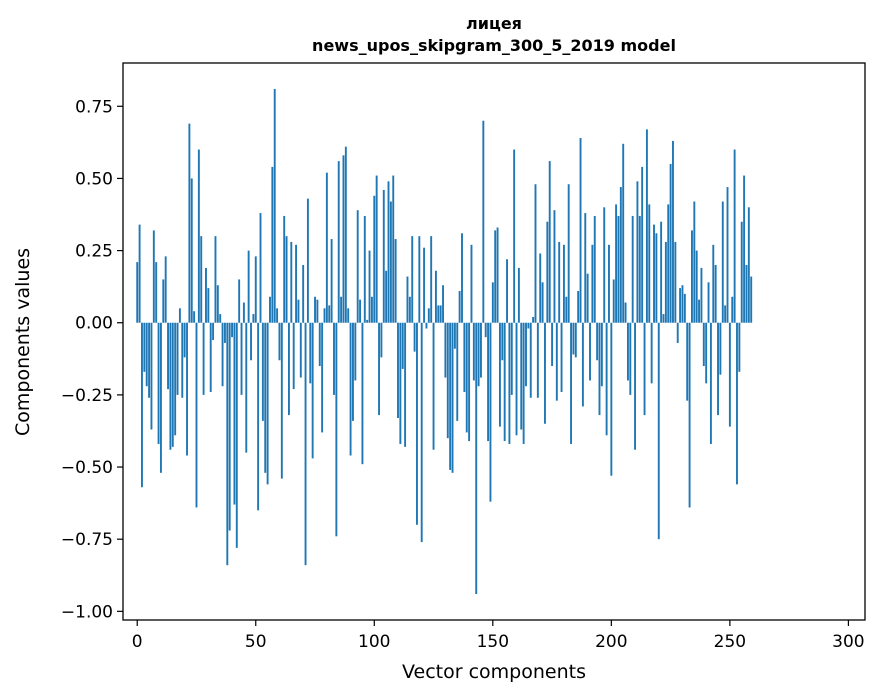 This screenshot has height=696, width=880. I want to click on x-axis-ticks: 0 50 100 150 200 250 300, so click(498, 636).